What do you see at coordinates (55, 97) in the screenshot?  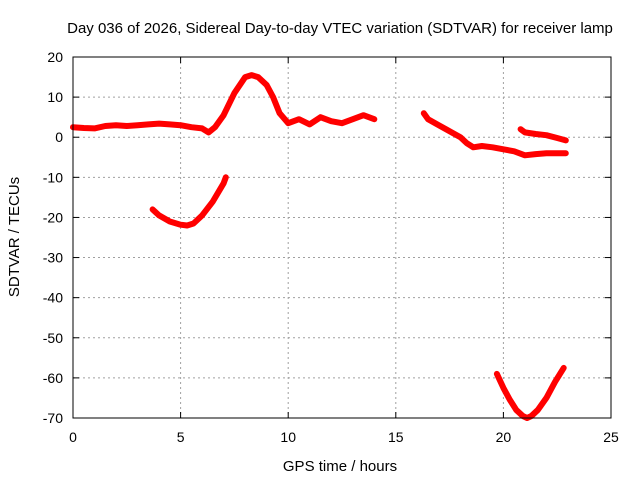 I see `y-tick-label: 10` at bounding box center [55, 97].